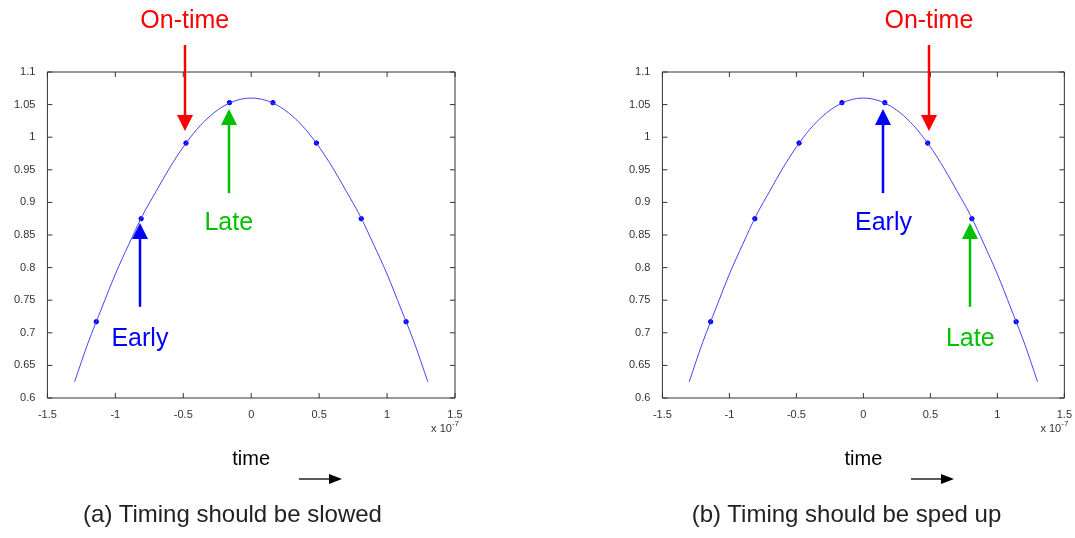 This screenshot has height=538, width=1075. Describe the element at coordinates (232, 514) in the screenshot. I see `text: (a) Timing should be slowed` at that location.